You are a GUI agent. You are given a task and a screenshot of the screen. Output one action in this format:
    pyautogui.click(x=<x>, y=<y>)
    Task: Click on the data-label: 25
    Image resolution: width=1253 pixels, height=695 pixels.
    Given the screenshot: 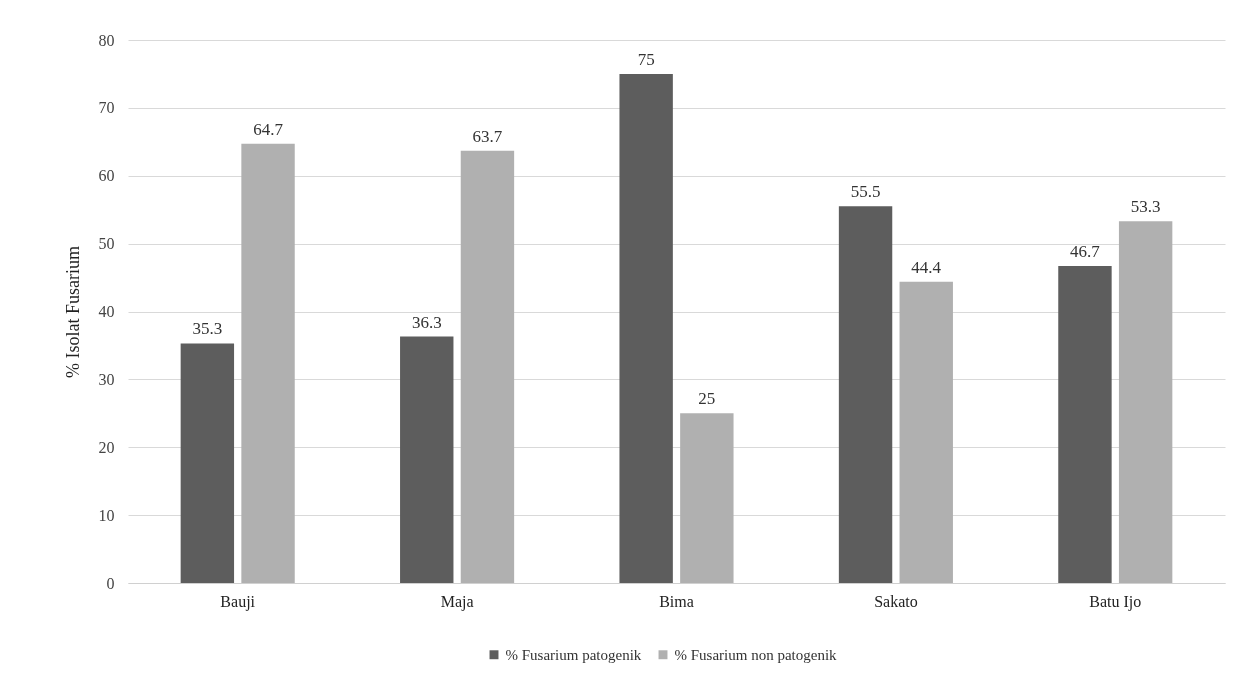 What is the action you would take?
    pyautogui.click(x=707, y=399)
    